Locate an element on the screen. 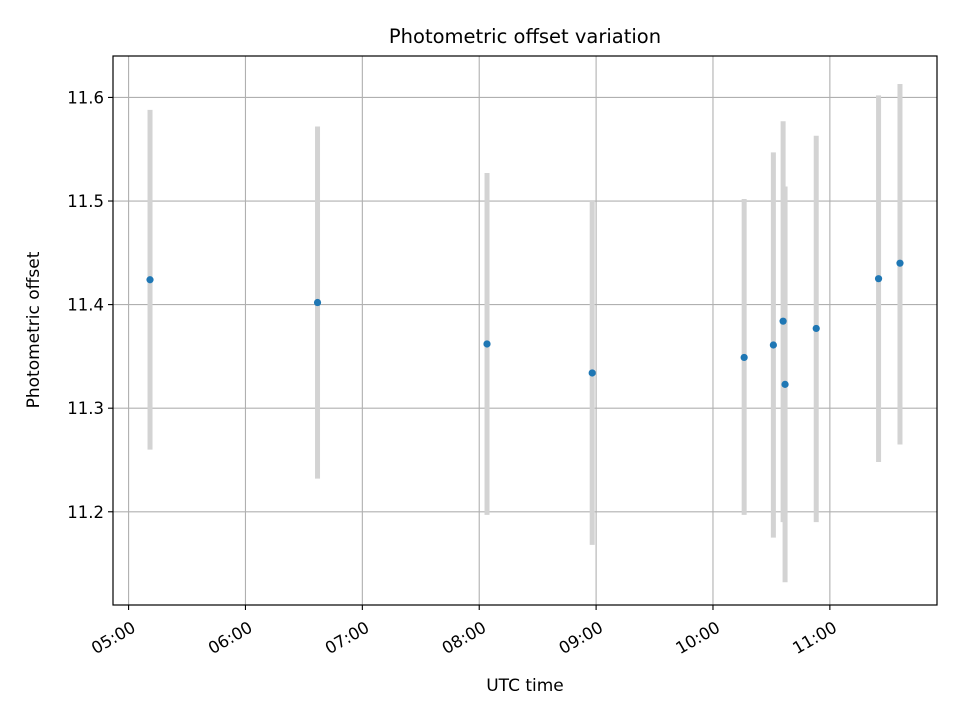 This screenshot has width=960, height=720. x-axis-label: UTC time is located at coordinates (525, 686).